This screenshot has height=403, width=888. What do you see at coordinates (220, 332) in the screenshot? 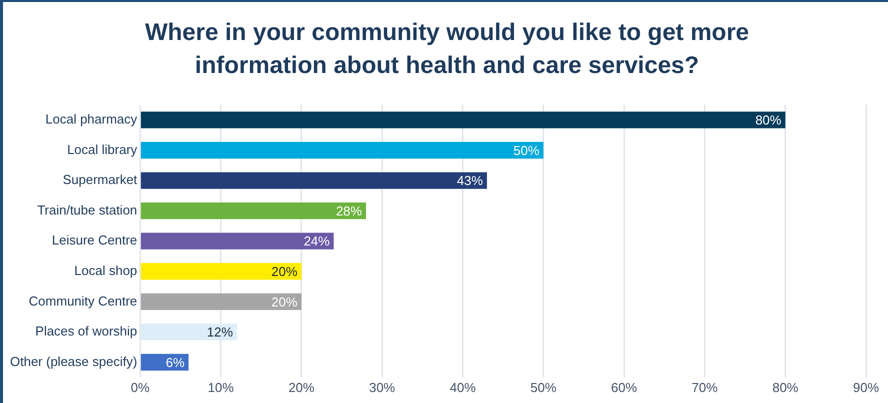
I see `data-label: 12%` at bounding box center [220, 332].